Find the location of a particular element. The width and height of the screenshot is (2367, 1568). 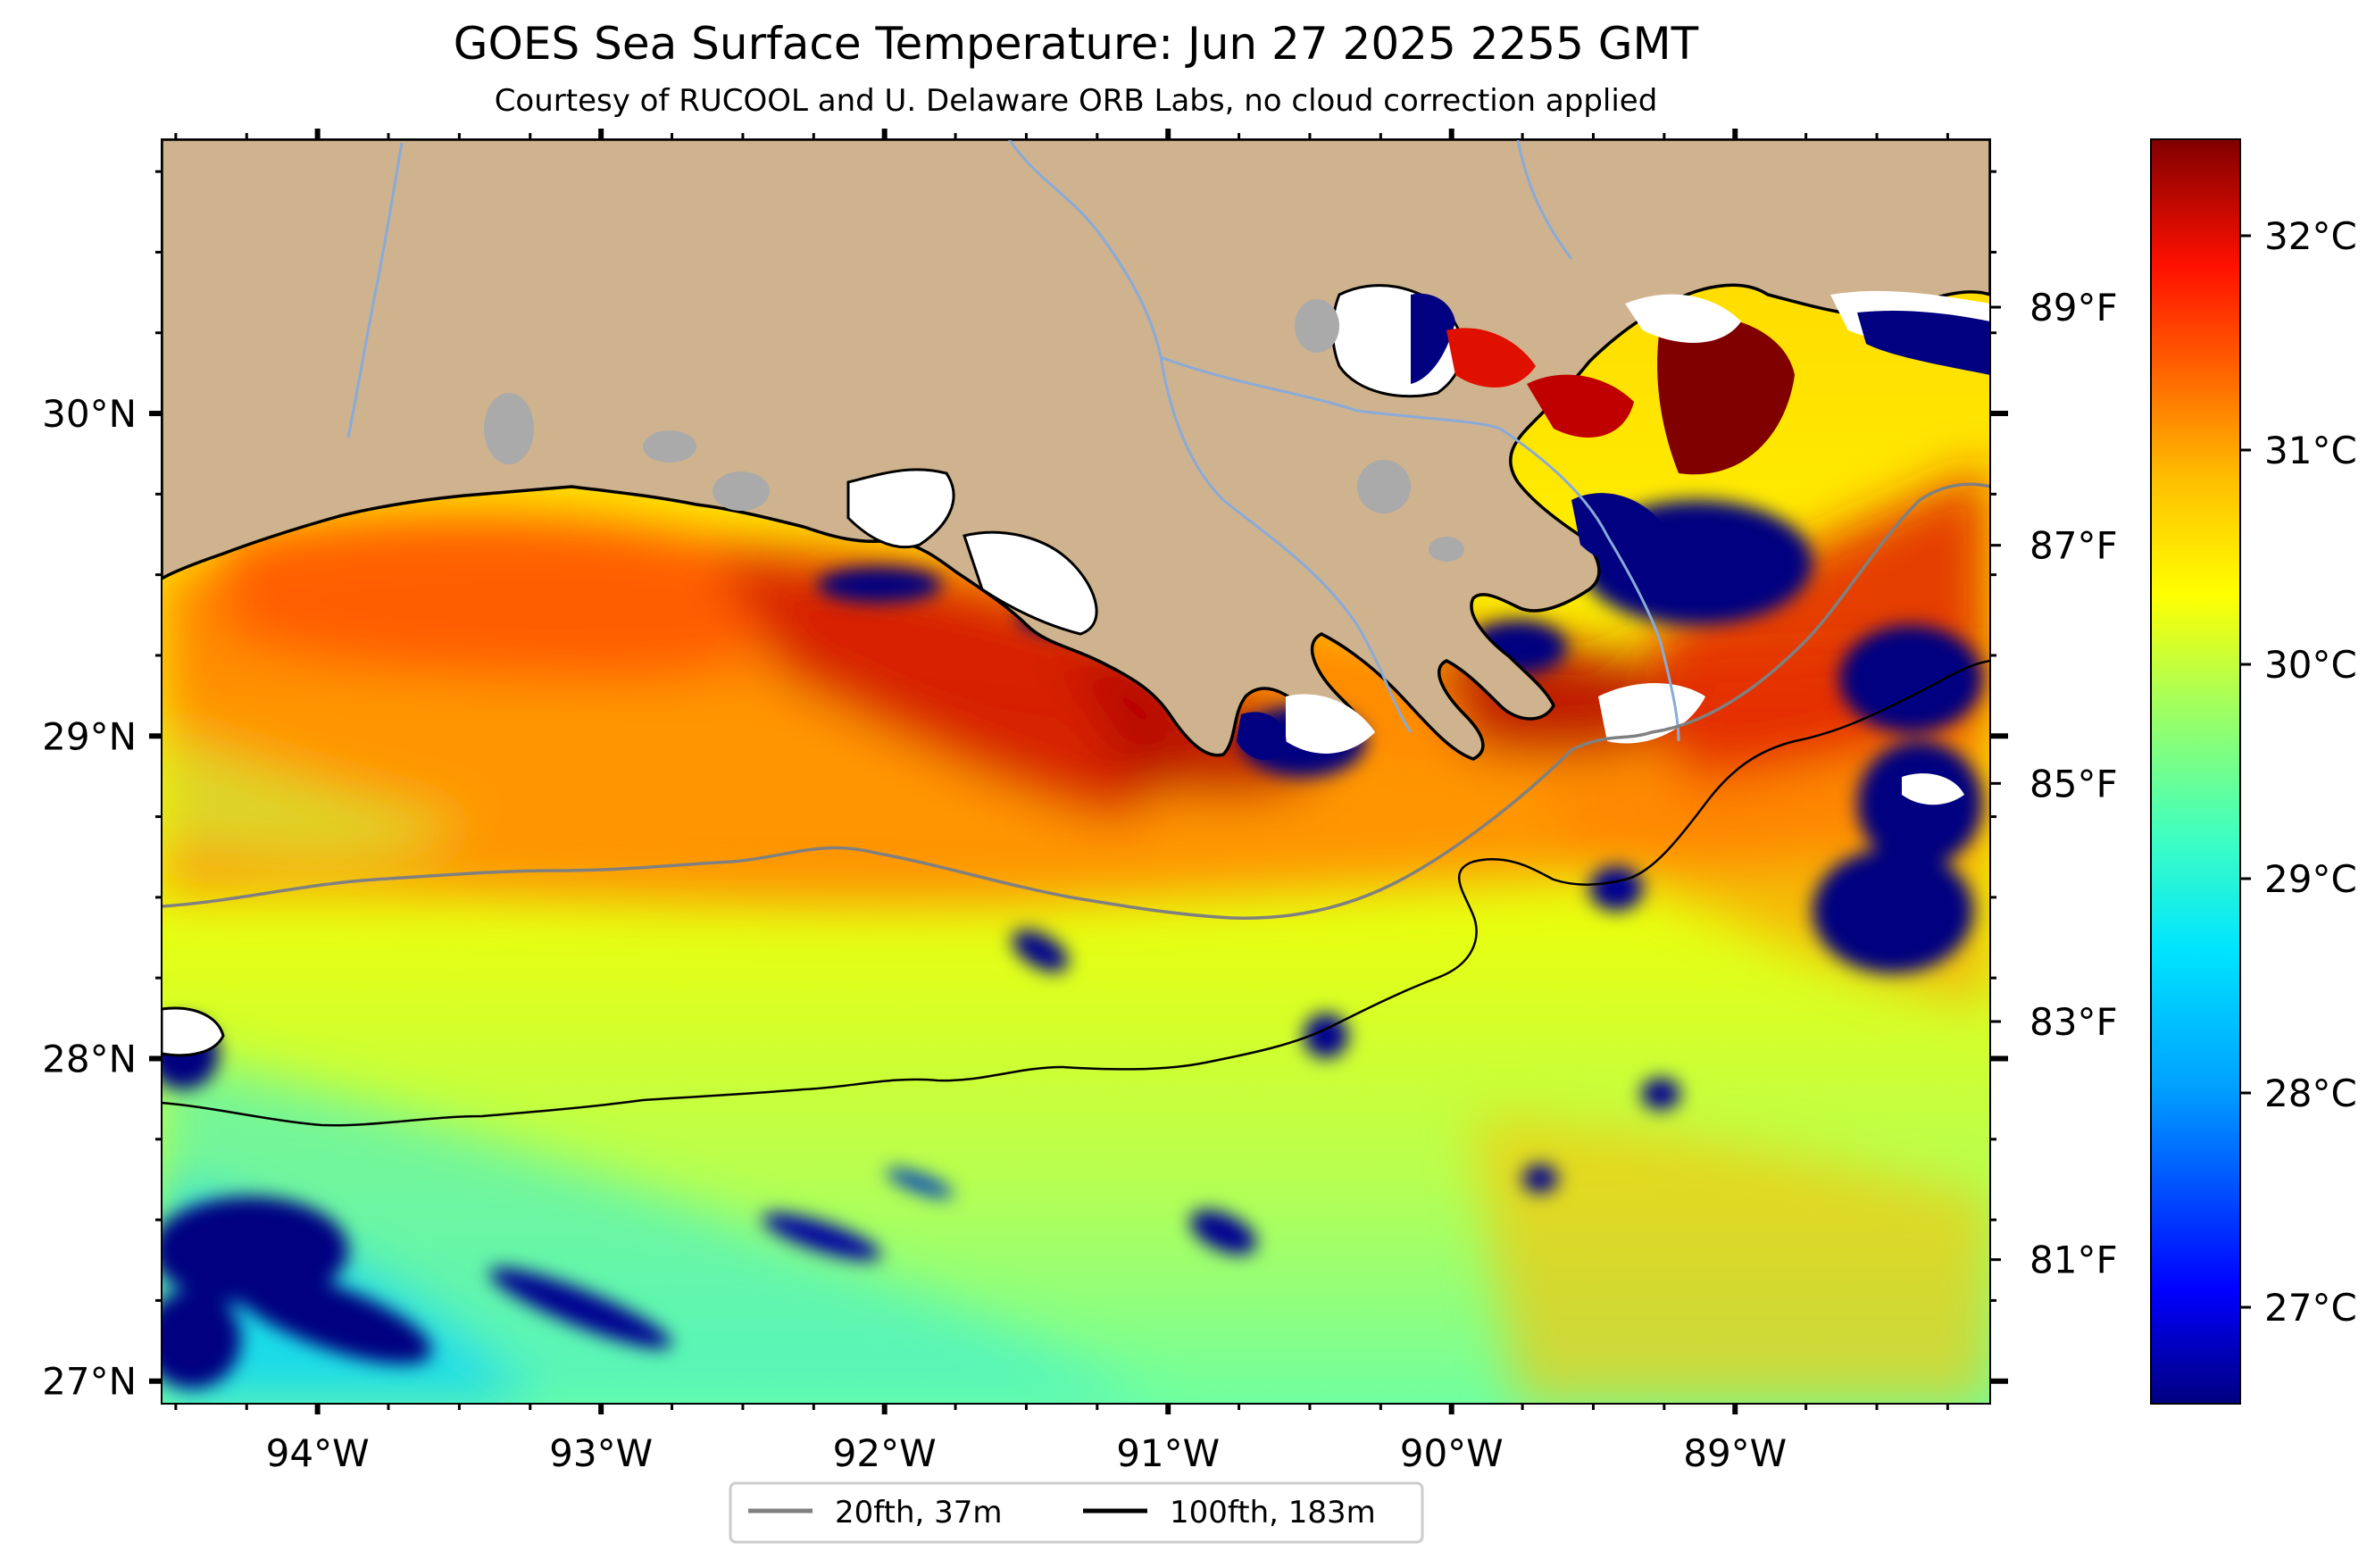

fahrenheit-tick-label: 85°F is located at coordinates (2073, 783).